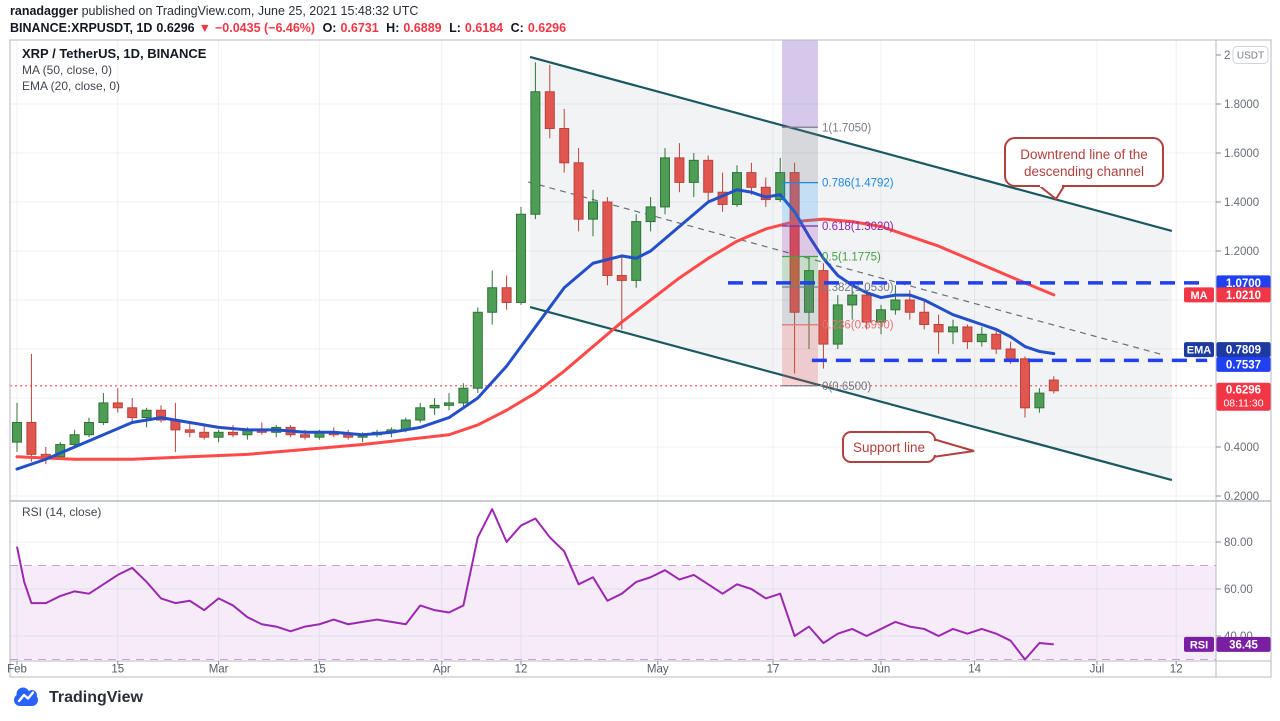 The width and height of the screenshot is (1280, 721). I want to click on close-value: 0.6296, so click(547, 28).